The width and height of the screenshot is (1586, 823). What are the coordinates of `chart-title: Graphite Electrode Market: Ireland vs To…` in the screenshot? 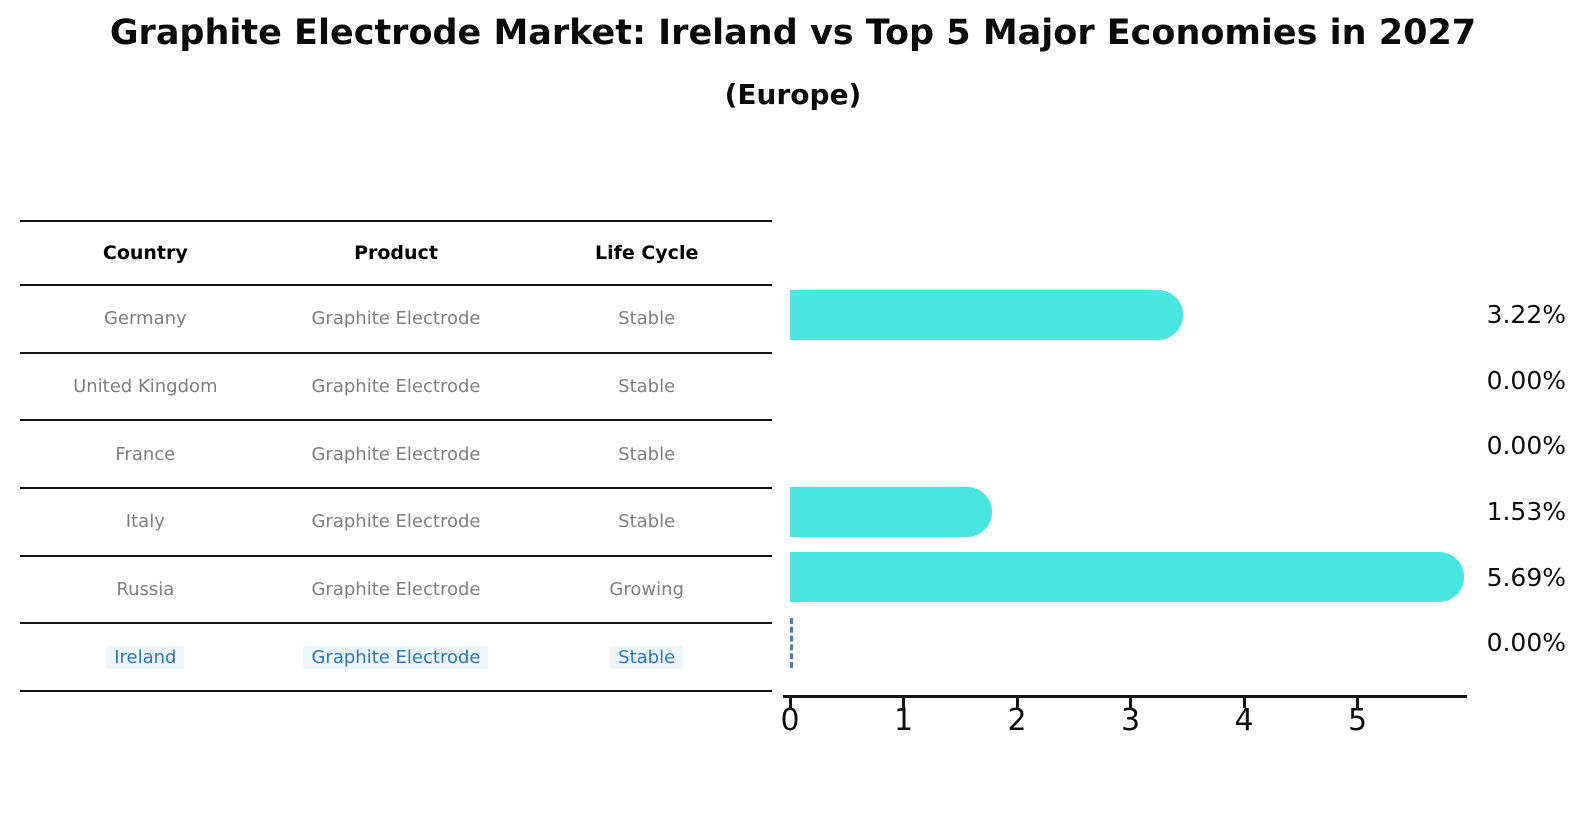 It's located at (793, 33).